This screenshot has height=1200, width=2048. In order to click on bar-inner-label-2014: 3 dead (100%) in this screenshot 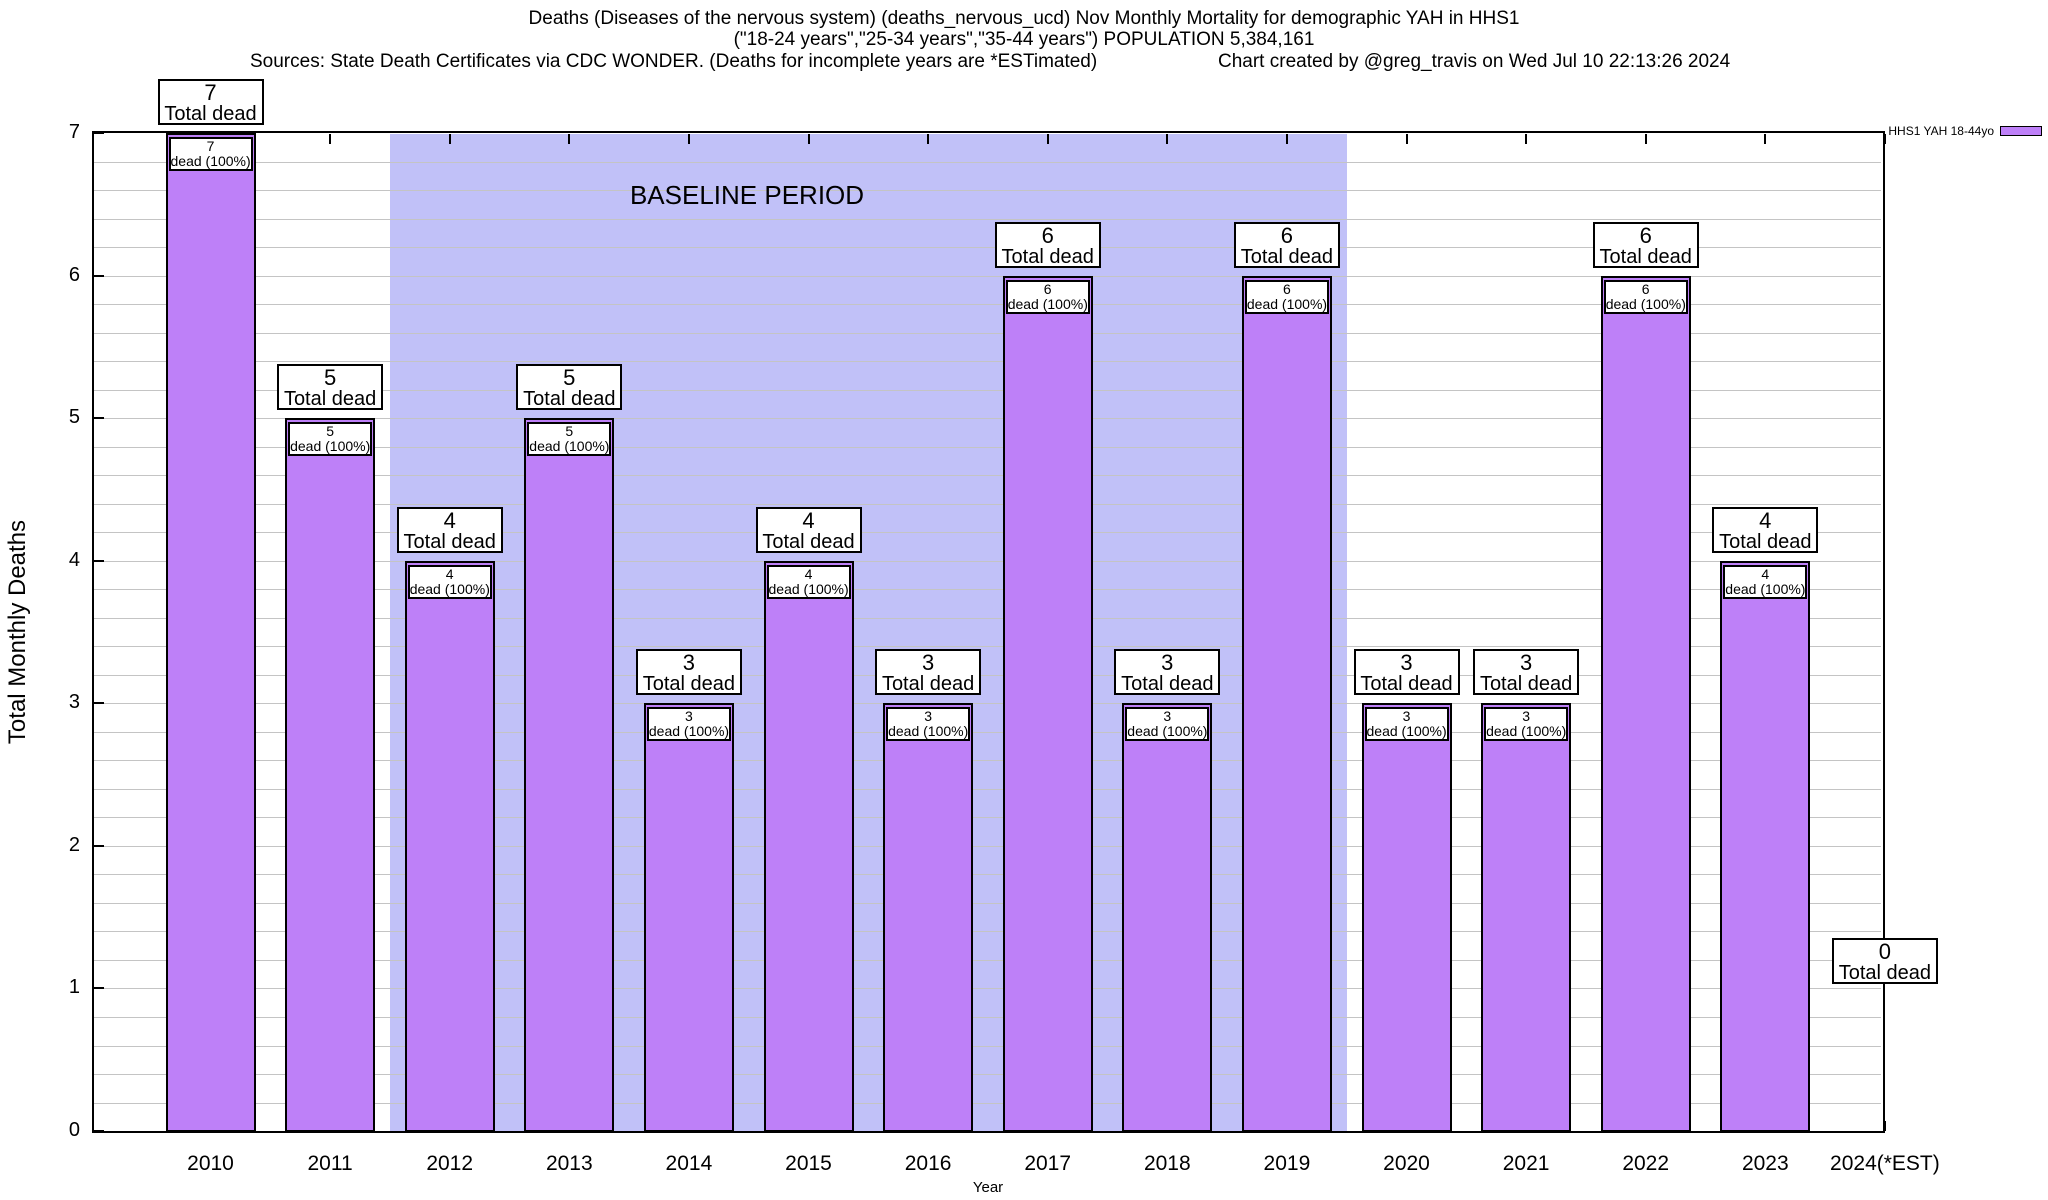, I will do `click(688, 724)`.